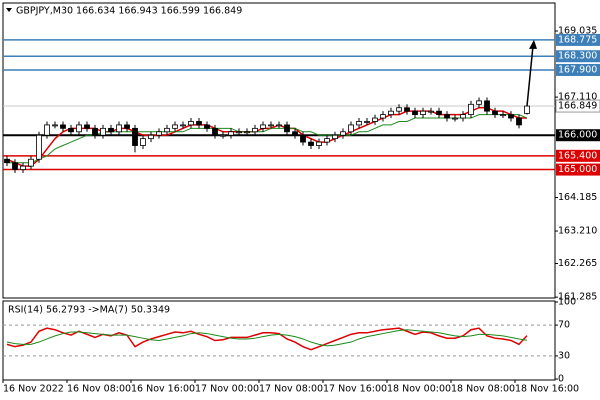 Image resolution: width=600 pixels, height=400 pixels. Describe the element at coordinates (577, 97) in the screenshot. I see `y-tick-label: 167.110` at that location.